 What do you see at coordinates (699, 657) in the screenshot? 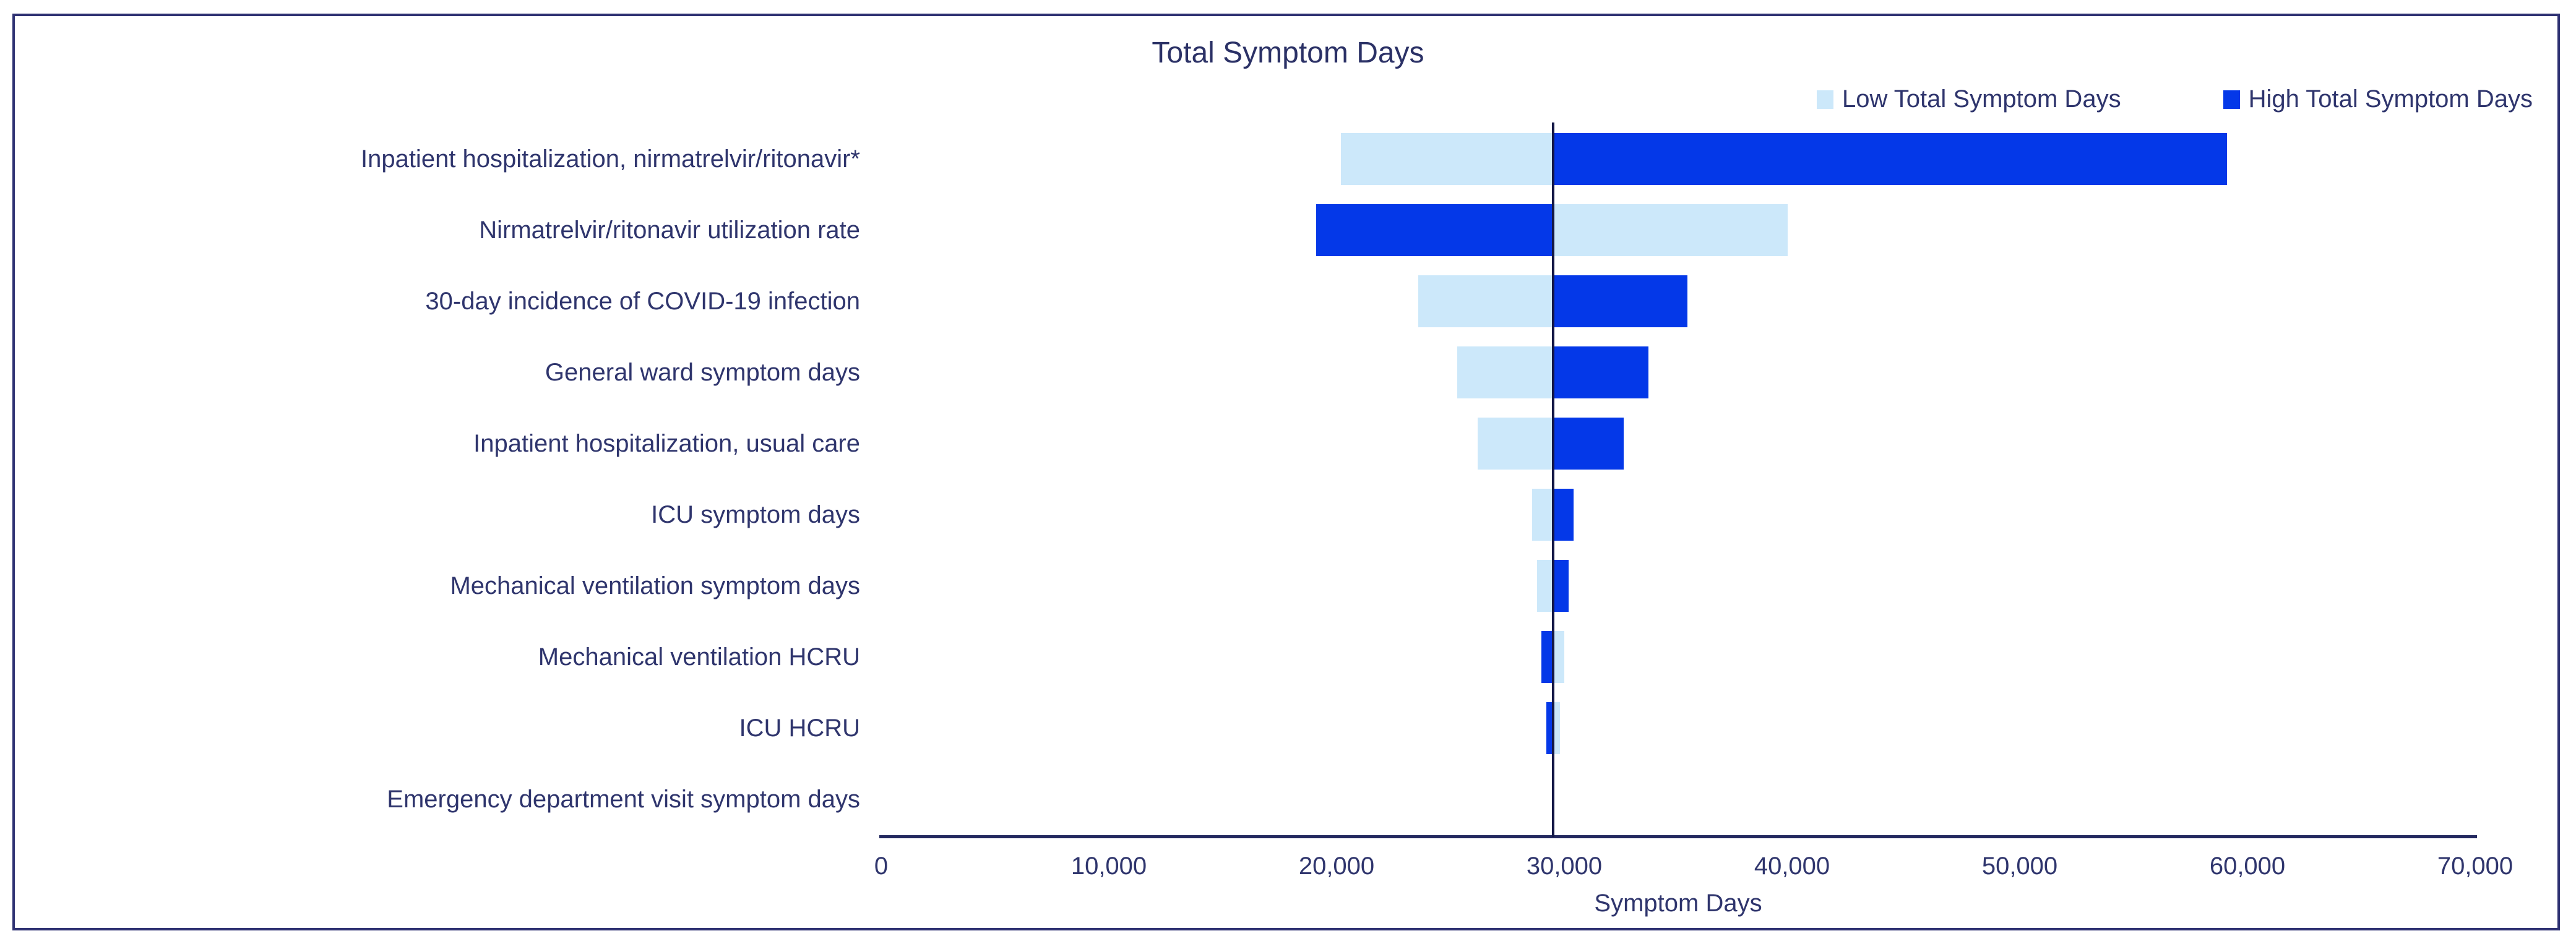
I see `category-label-7: Mechanical ventilation HCRU` at bounding box center [699, 657].